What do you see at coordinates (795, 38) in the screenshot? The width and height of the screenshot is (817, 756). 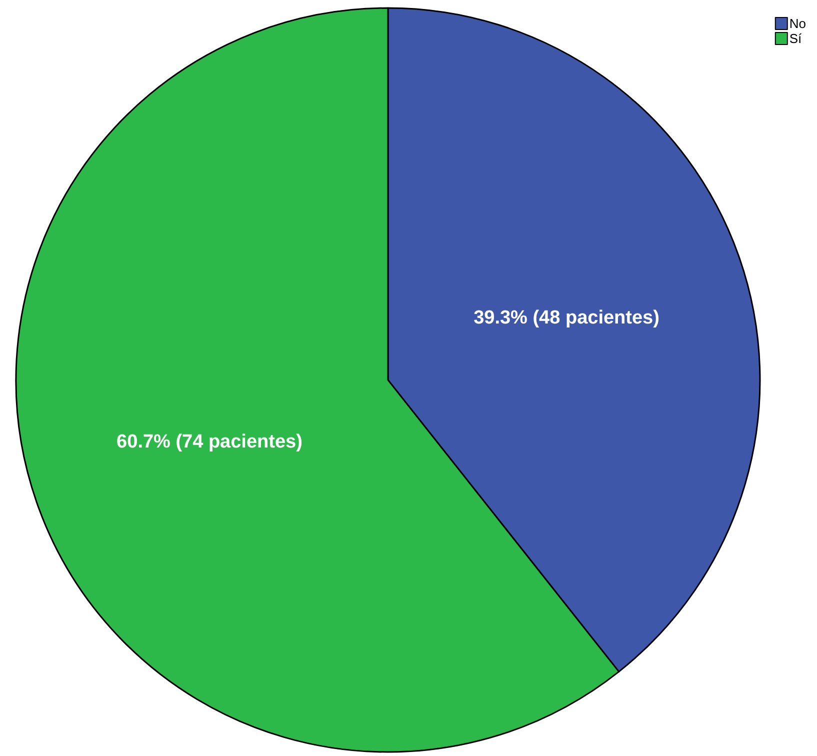 I see `legend-label: Sí` at bounding box center [795, 38].